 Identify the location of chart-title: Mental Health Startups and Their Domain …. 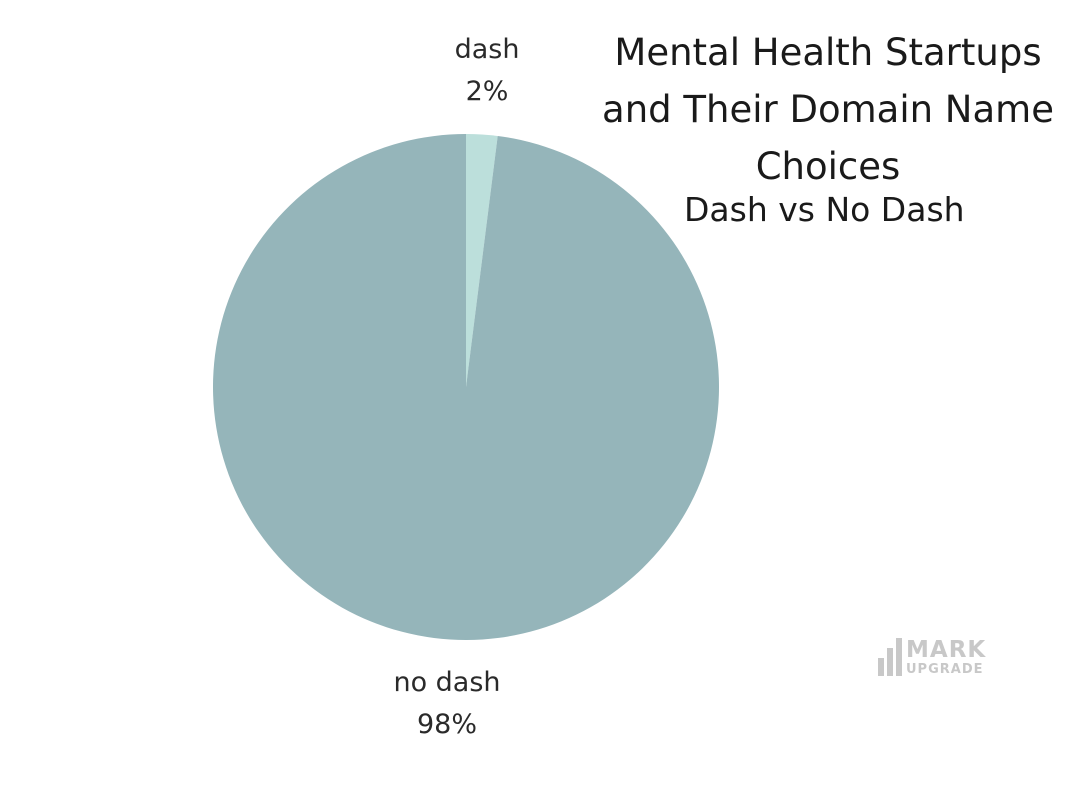
(828, 109).